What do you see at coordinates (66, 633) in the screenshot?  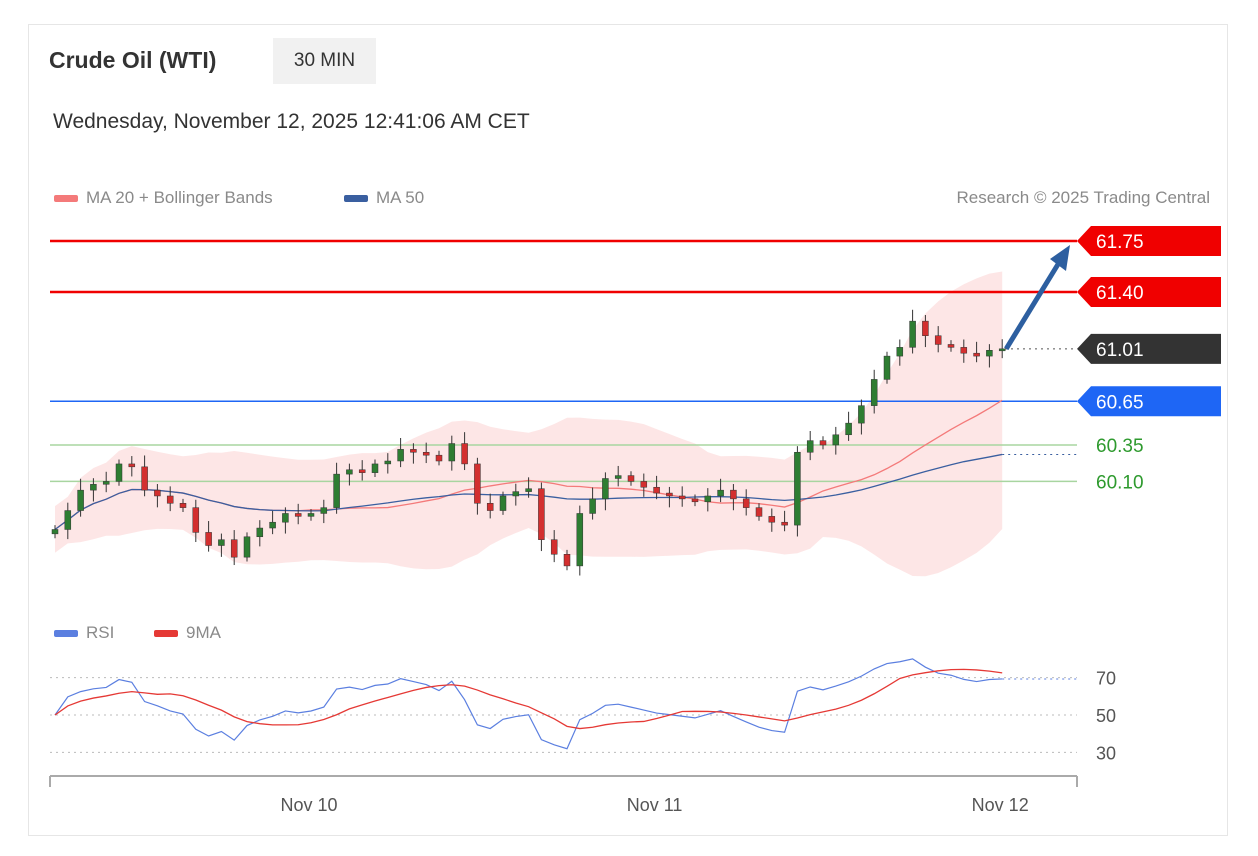 I see `rsi-swatch` at bounding box center [66, 633].